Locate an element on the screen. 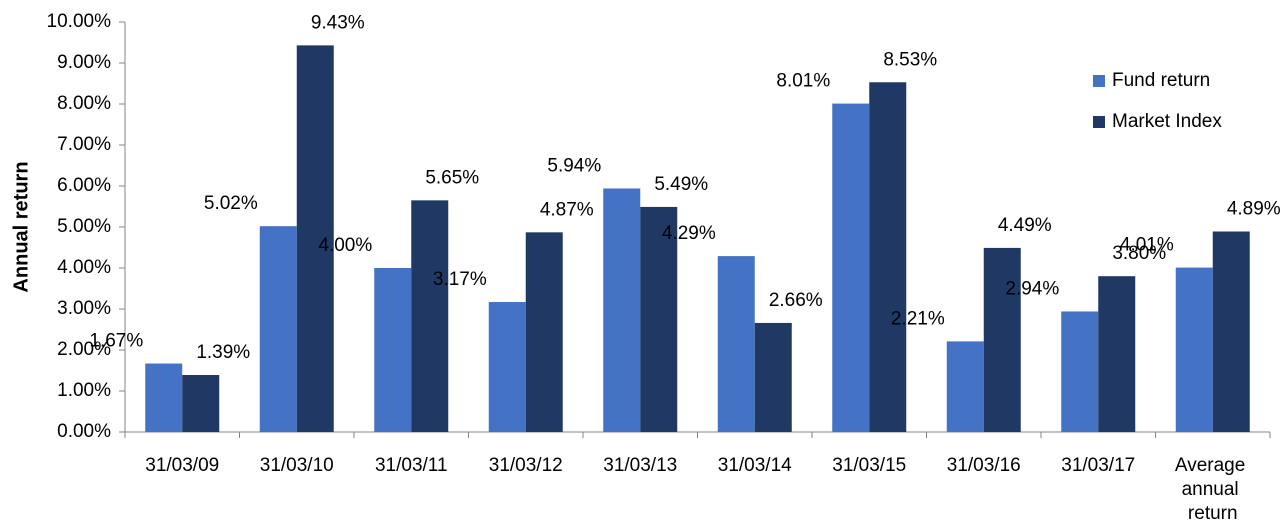 The width and height of the screenshot is (1280, 529). data-label: 5.94% is located at coordinates (574, 165).